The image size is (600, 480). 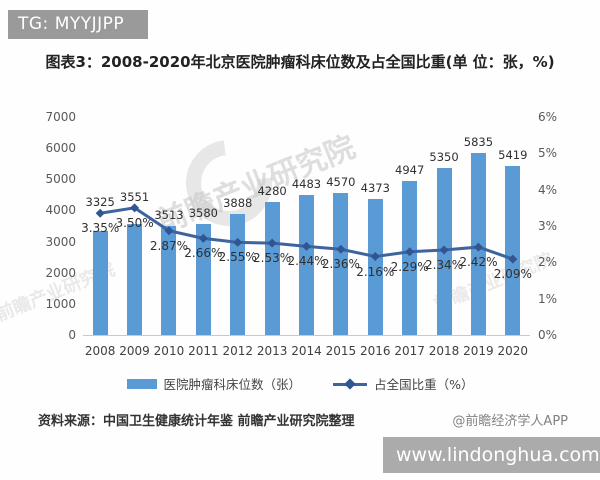 What do you see at coordinates (300, 62) in the screenshot?
I see `chart-title: 图表3：2008-2020年北京医院肿瘤科床位数及占全国比重(单 位：张，%)` at bounding box center [300, 62].